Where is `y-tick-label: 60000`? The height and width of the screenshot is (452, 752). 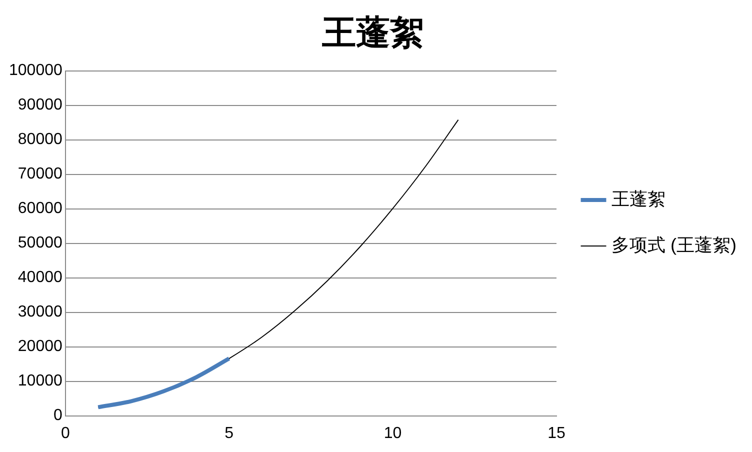 y-tick-label: 60000 is located at coordinates (40, 209).